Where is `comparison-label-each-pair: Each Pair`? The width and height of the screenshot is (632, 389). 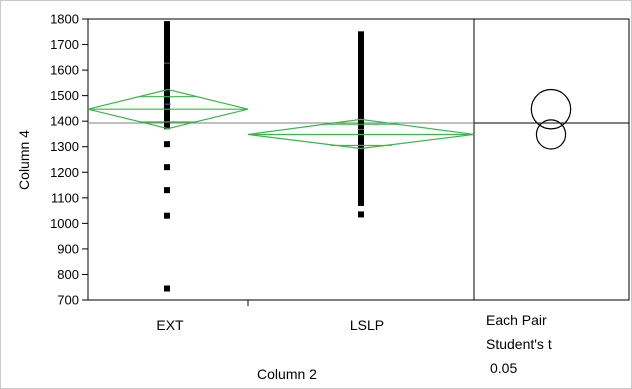 comparison-label-each-pair: Each Pair is located at coordinates (516, 320).